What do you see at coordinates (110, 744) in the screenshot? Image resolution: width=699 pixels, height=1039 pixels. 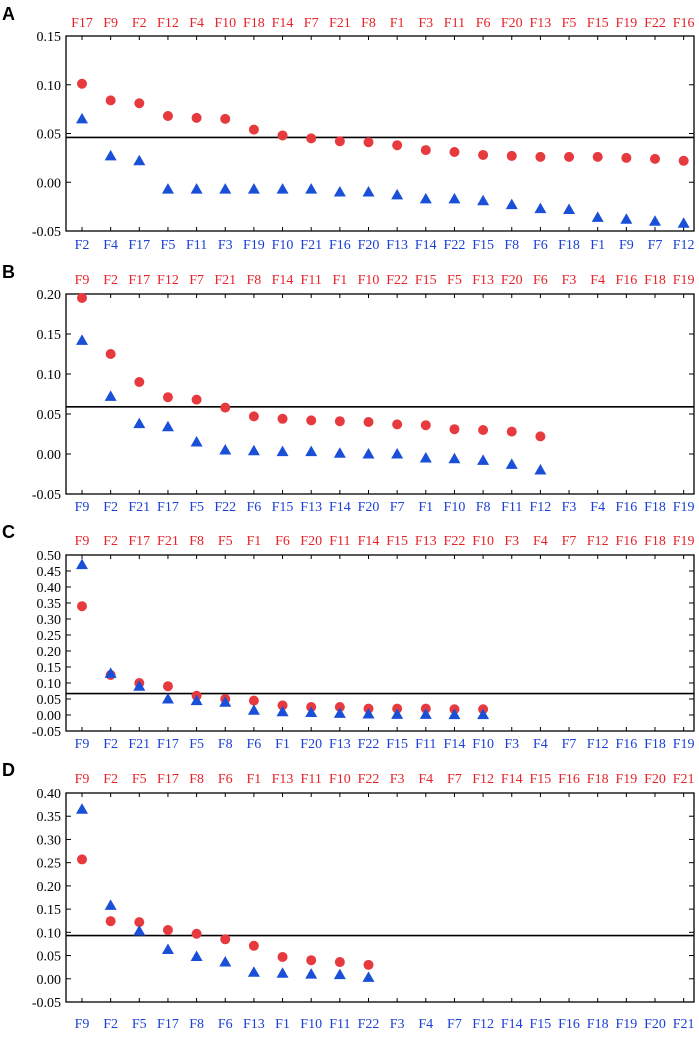 I see `x-tick-label-bottom: F2` at bounding box center [110, 744].